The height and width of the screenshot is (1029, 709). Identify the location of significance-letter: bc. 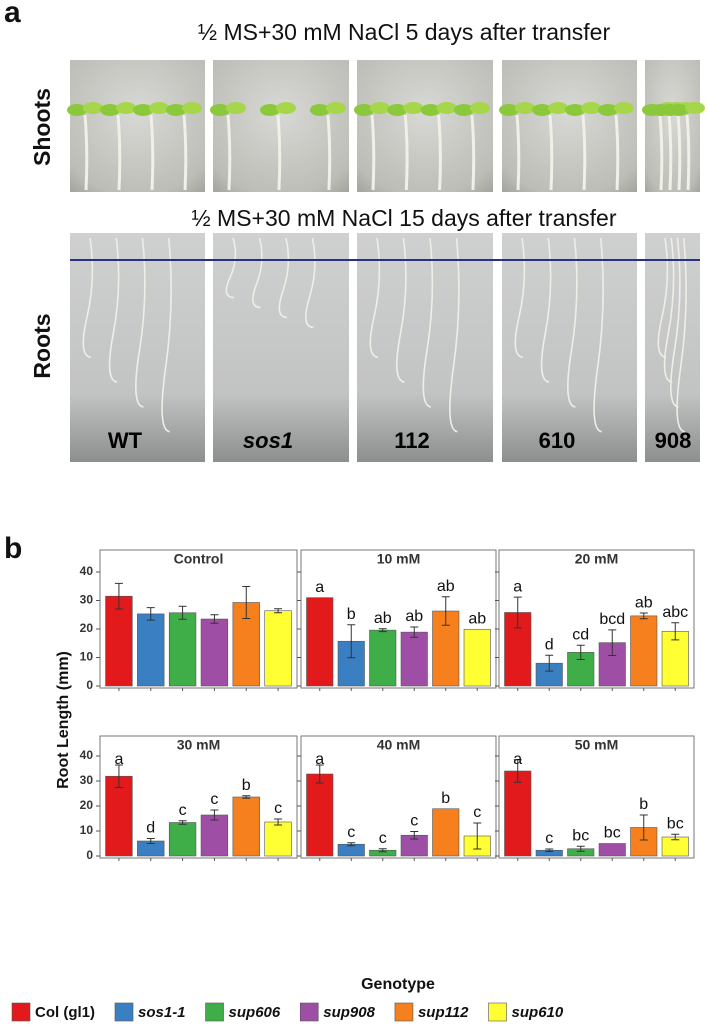
(675, 823).